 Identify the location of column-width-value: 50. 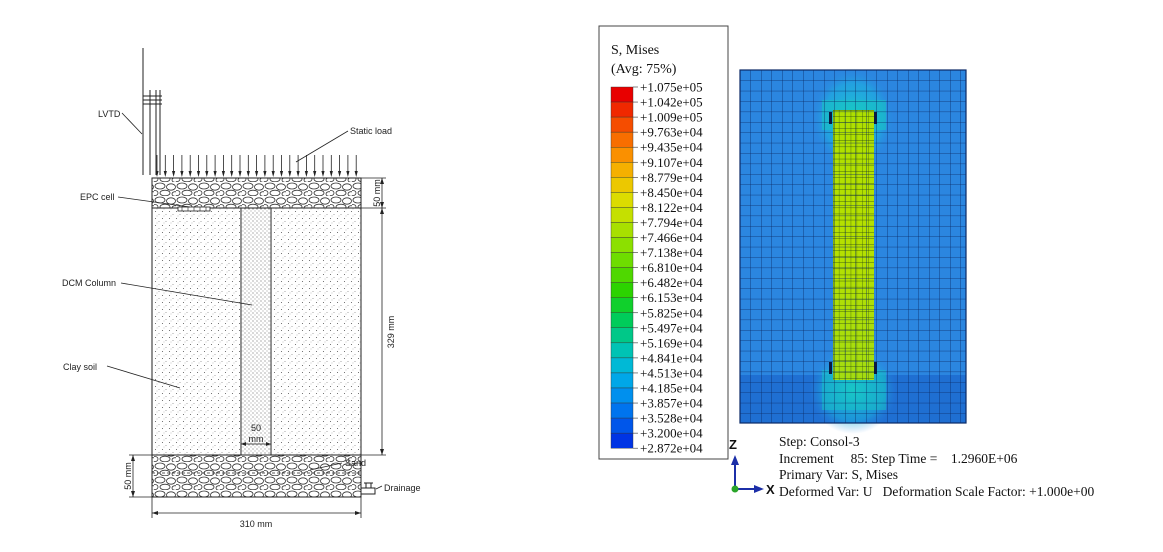
(256, 428).